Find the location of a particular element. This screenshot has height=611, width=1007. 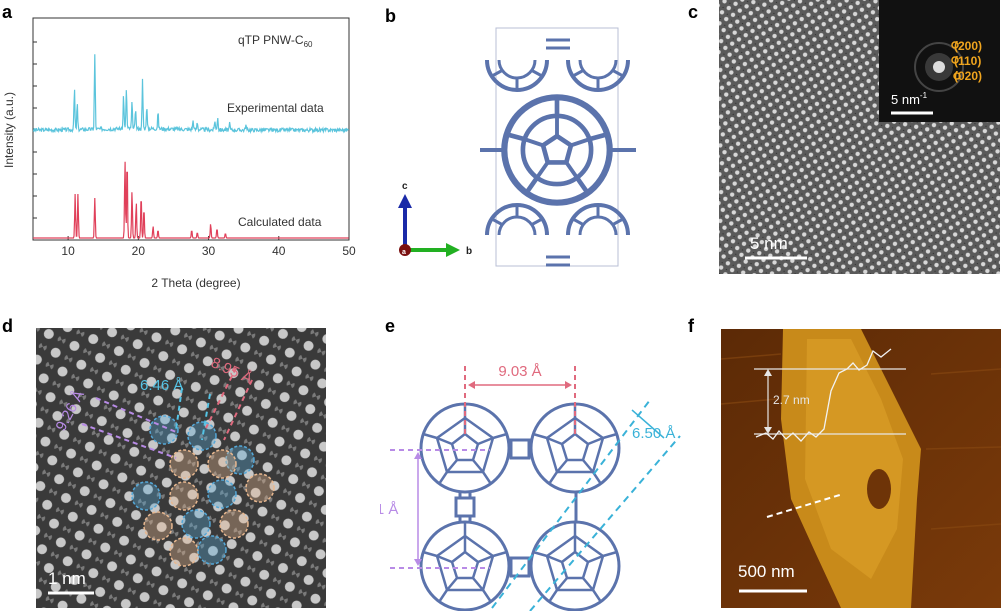

scale-label-f: 500 nm is located at coordinates (766, 571).